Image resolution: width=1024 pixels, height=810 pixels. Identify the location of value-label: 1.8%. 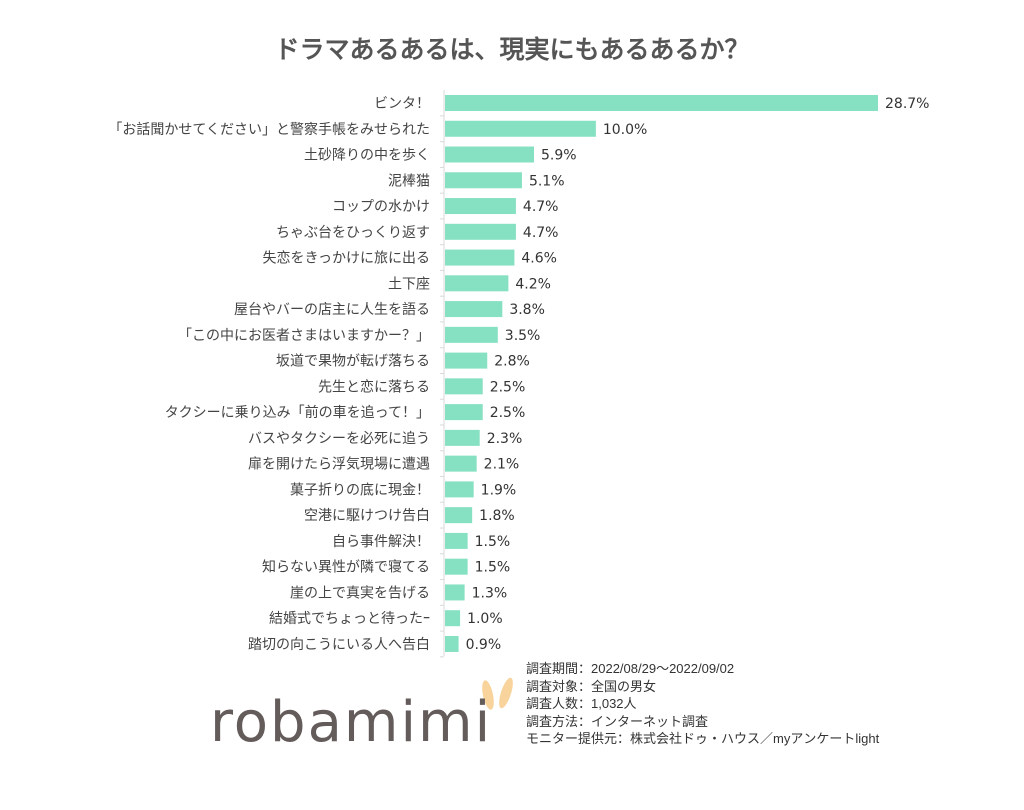
(497, 516).